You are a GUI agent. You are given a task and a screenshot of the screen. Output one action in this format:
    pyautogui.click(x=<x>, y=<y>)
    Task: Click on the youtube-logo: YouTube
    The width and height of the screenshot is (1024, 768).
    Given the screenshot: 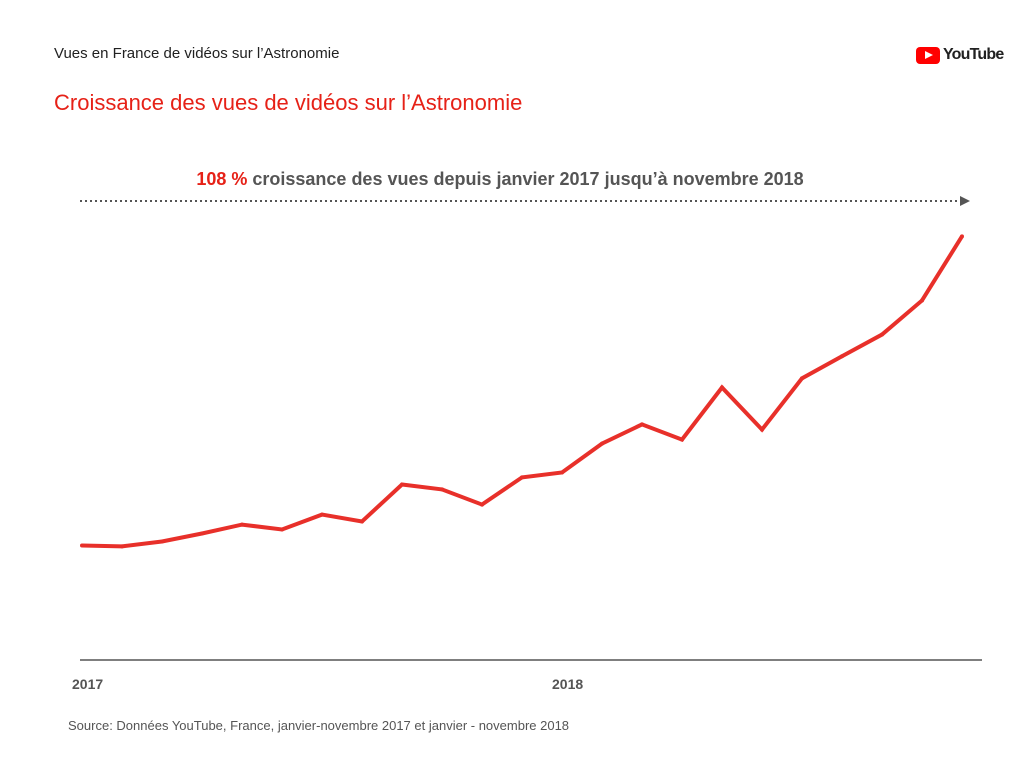 What is the action you would take?
    pyautogui.click(x=960, y=55)
    